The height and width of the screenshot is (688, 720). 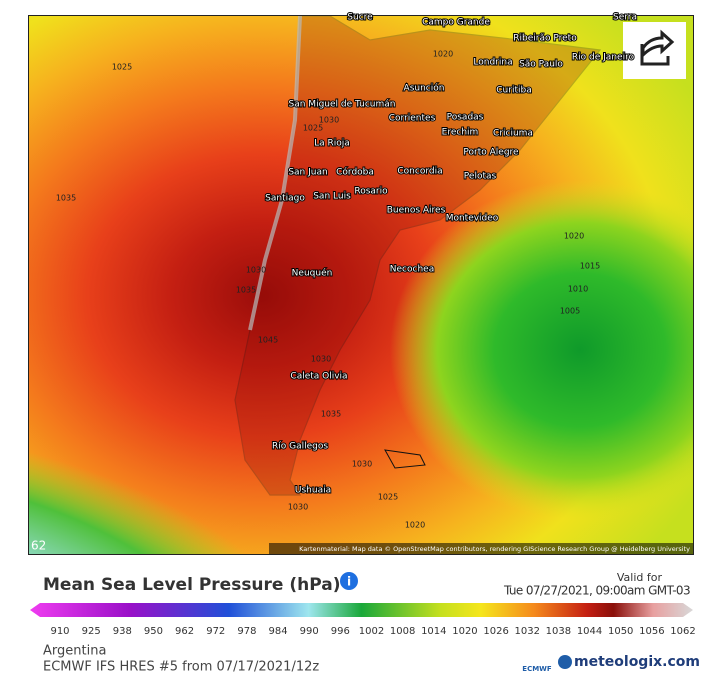 I want to click on isobar-label: 1010, so click(x=578, y=289).